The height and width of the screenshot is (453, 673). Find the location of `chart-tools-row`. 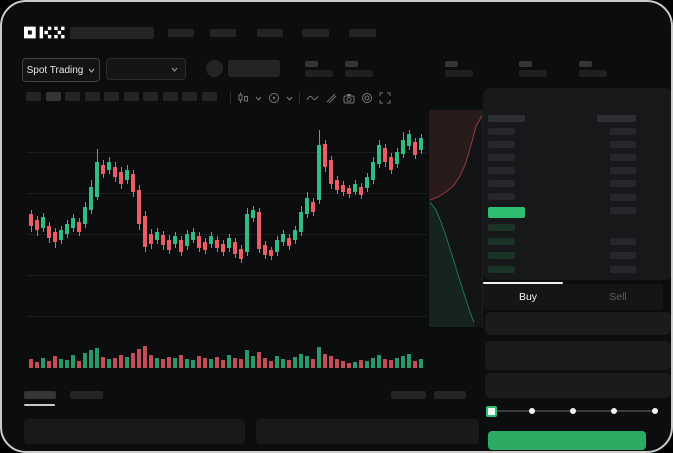

chart-tools-row is located at coordinates (310, 98).